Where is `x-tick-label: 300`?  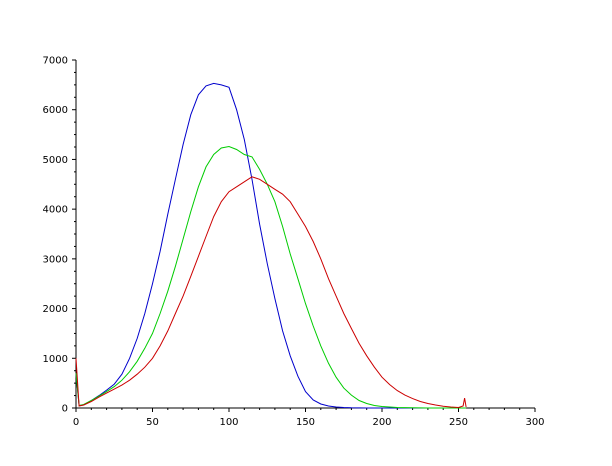 x-tick-label: 300 is located at coordinates (534, 422).